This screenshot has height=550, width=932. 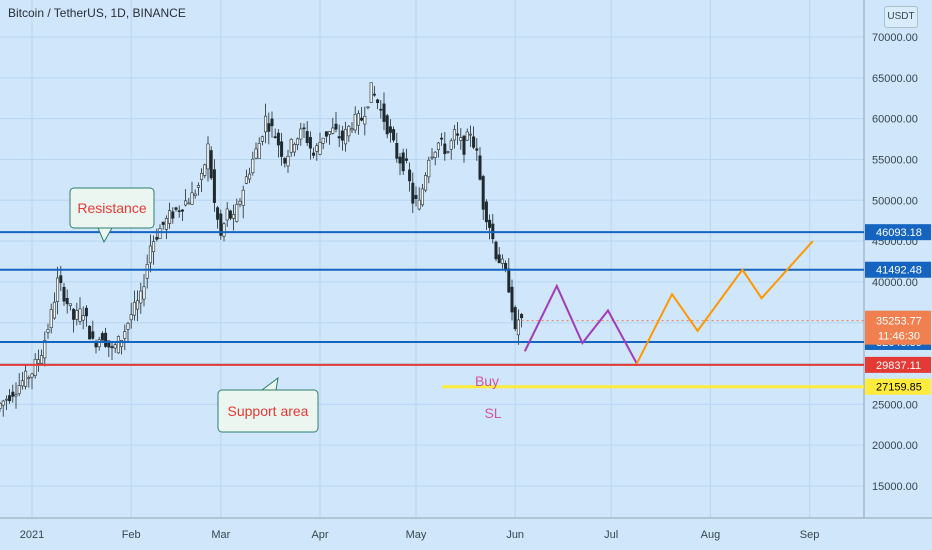 What do you see at coordinates (268, 411) in the screenshot?
I see `callout-text: Support area` at bounding box center [268, 411].